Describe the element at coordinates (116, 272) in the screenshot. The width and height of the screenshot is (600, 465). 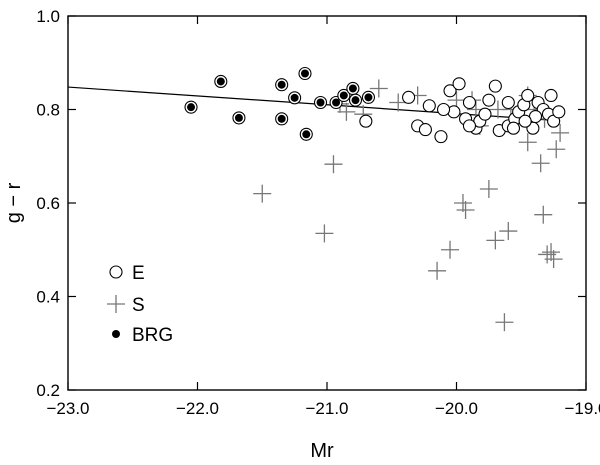
I see `legend-marker-e` at that location.